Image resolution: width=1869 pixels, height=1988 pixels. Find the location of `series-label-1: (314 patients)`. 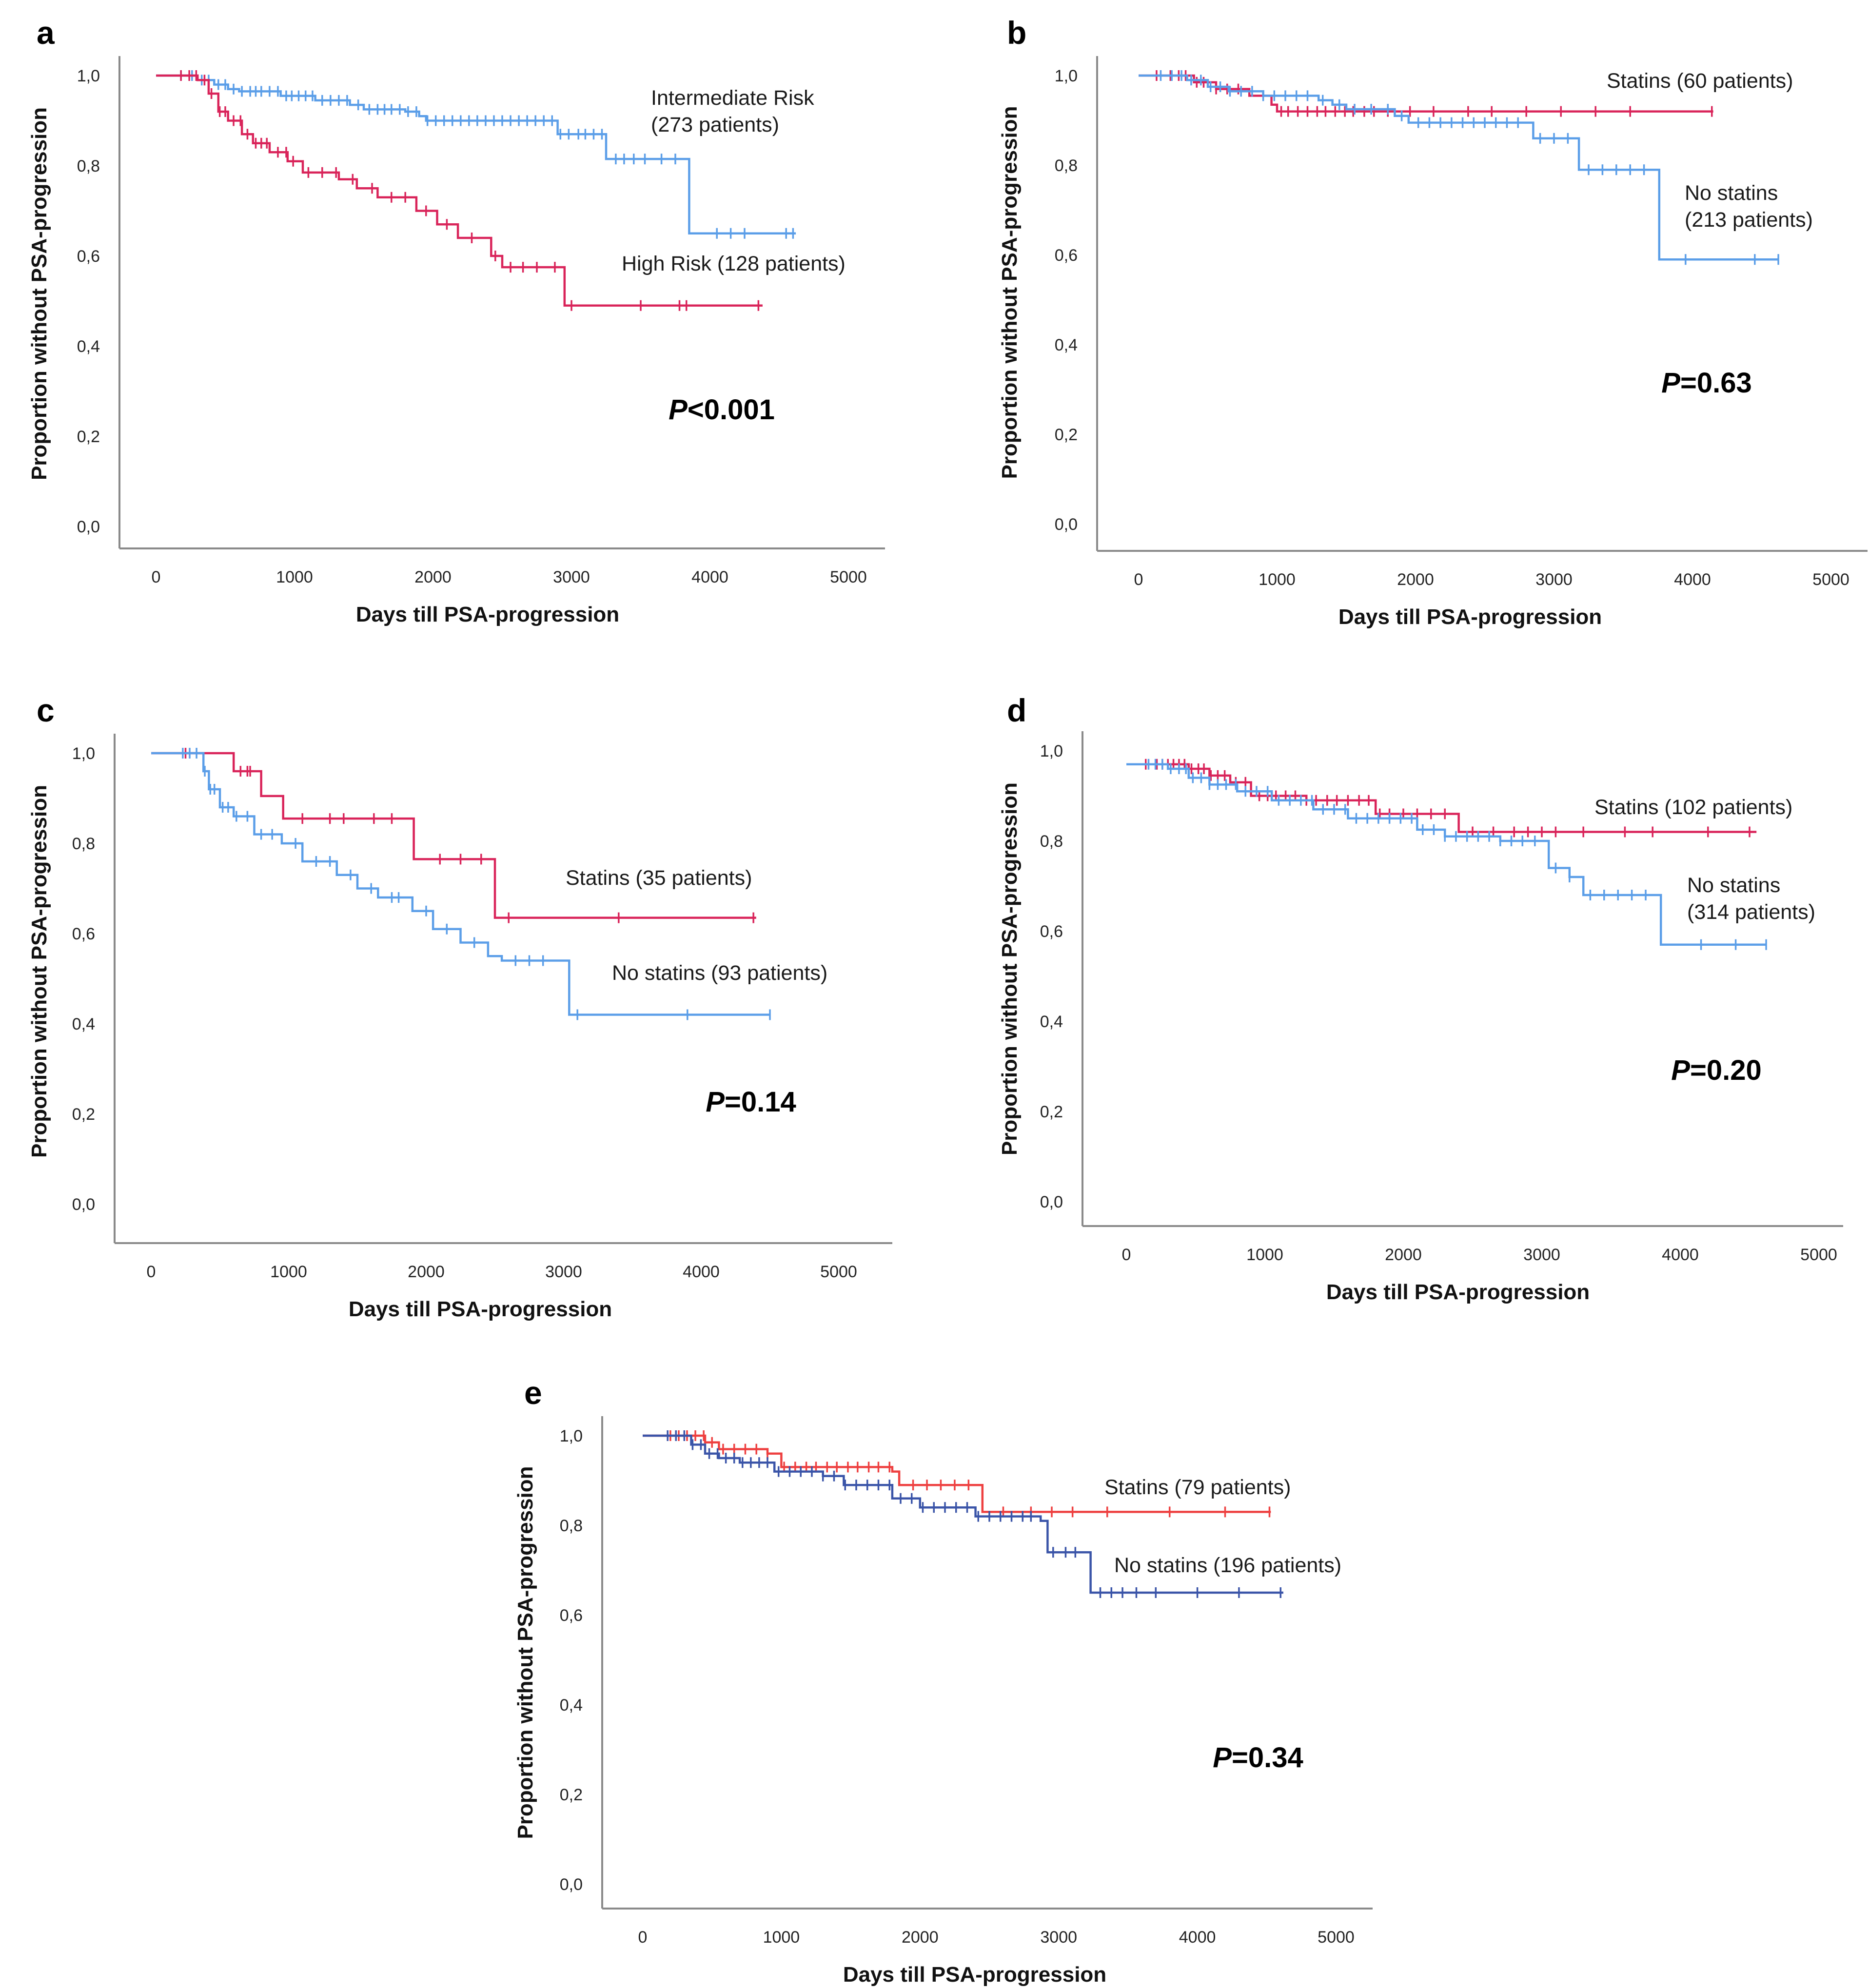

series-label-1: (314 patients) is located at coordinates (1751, 912).